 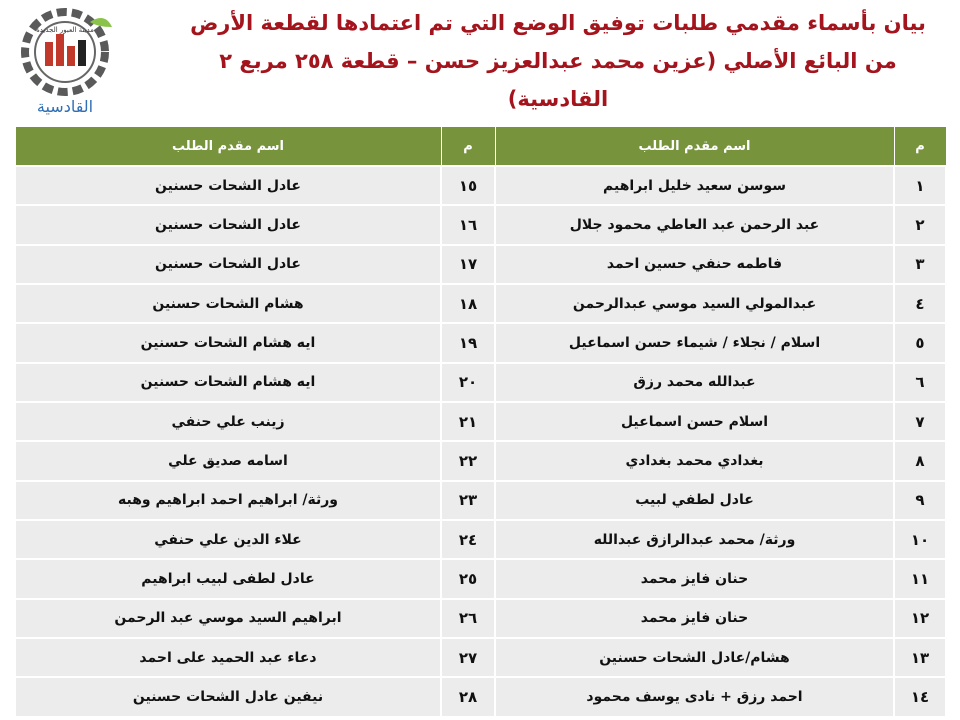 I want to click on row-number: ١٠, so click(x=920, y=540).